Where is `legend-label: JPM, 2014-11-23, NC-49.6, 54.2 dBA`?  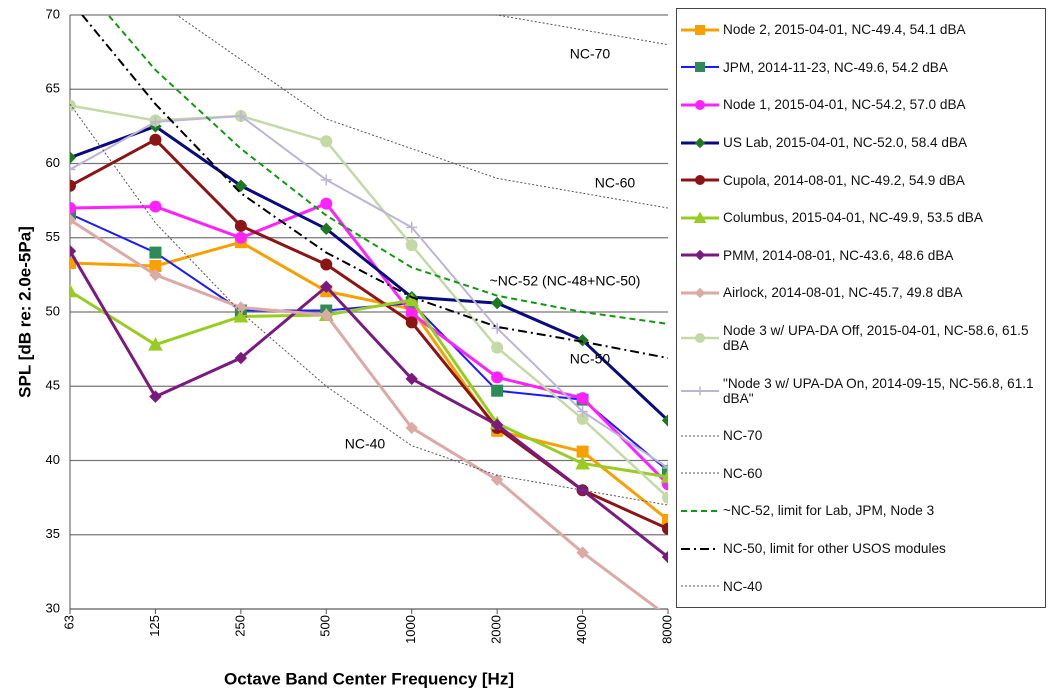 legend-label: JPM, 2014-11-23, NC-49.6, 54.2 dBA is located at coordinates (835, 67).